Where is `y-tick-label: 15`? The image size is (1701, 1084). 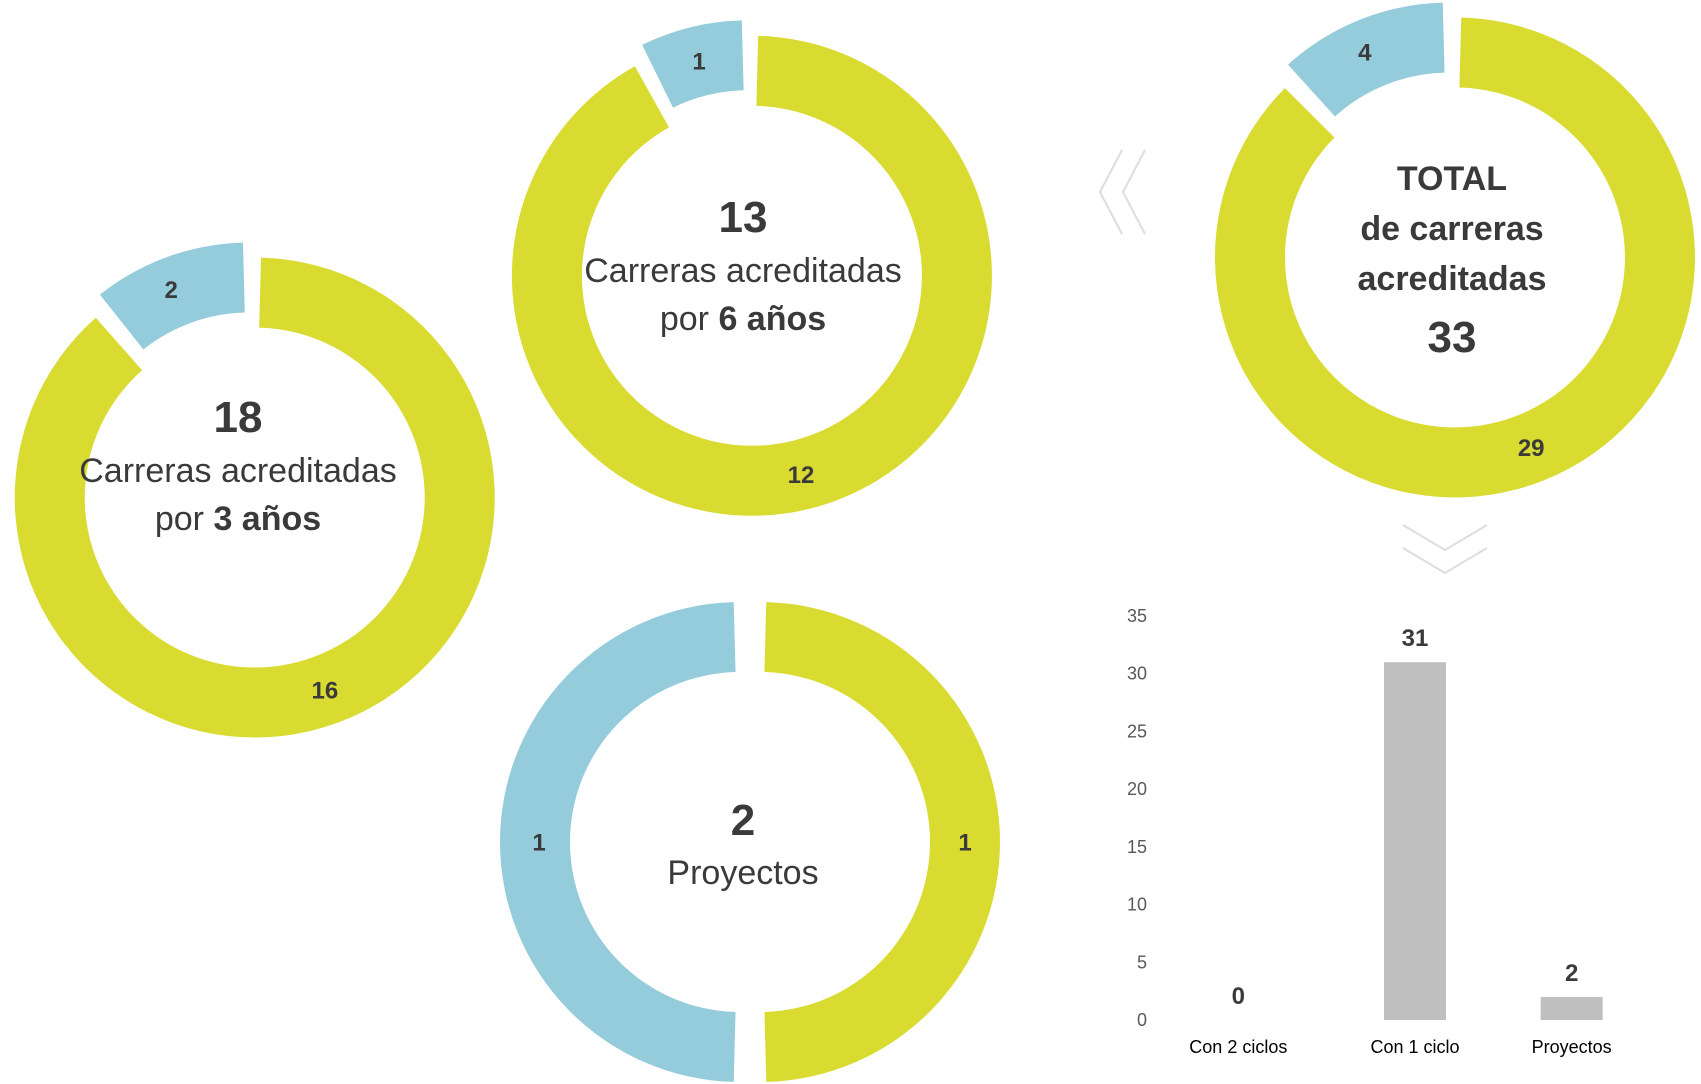 y-tick-label: 15 is located at coordinates (1137, 847).